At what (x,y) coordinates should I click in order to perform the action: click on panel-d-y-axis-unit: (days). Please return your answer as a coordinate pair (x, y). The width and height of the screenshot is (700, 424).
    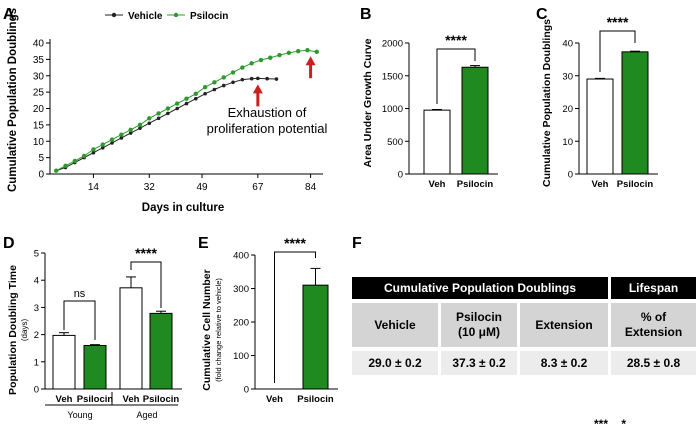
    Looking at the image, I should click on (24, 330).